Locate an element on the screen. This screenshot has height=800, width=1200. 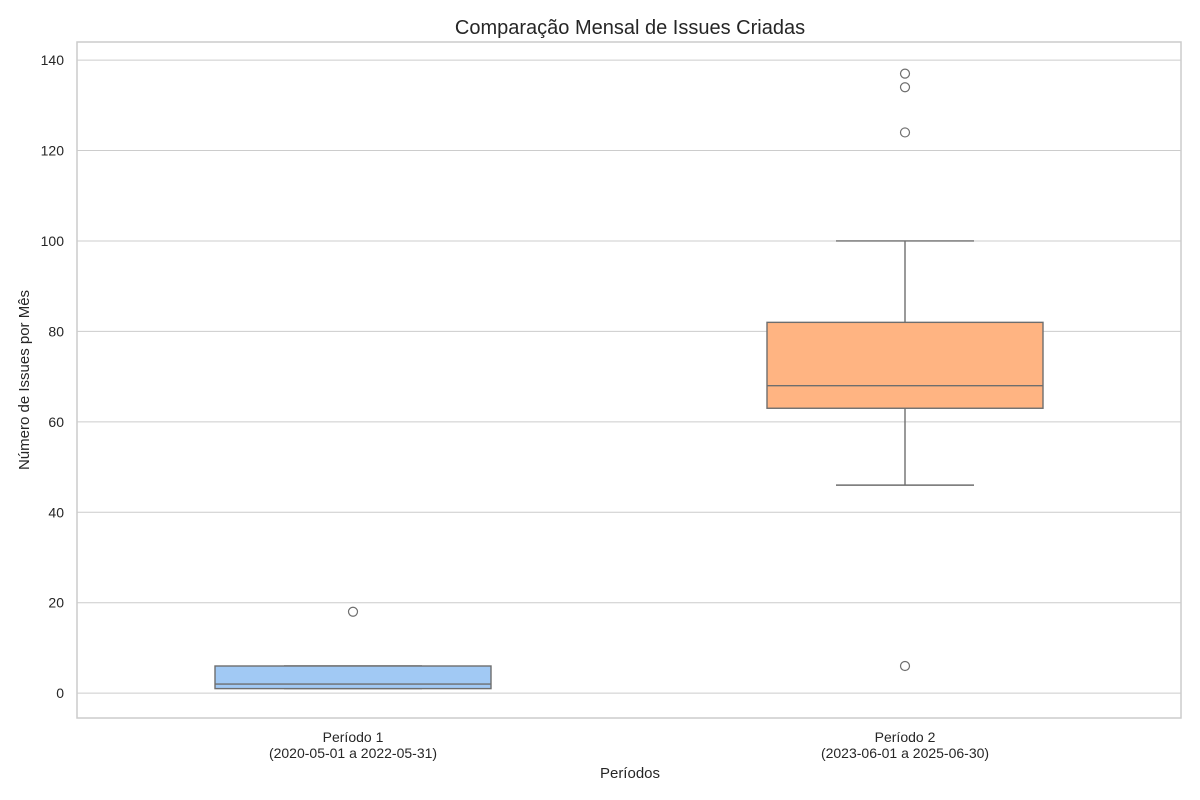
y-tick-label: 120 is located at coordinates (53, 151).